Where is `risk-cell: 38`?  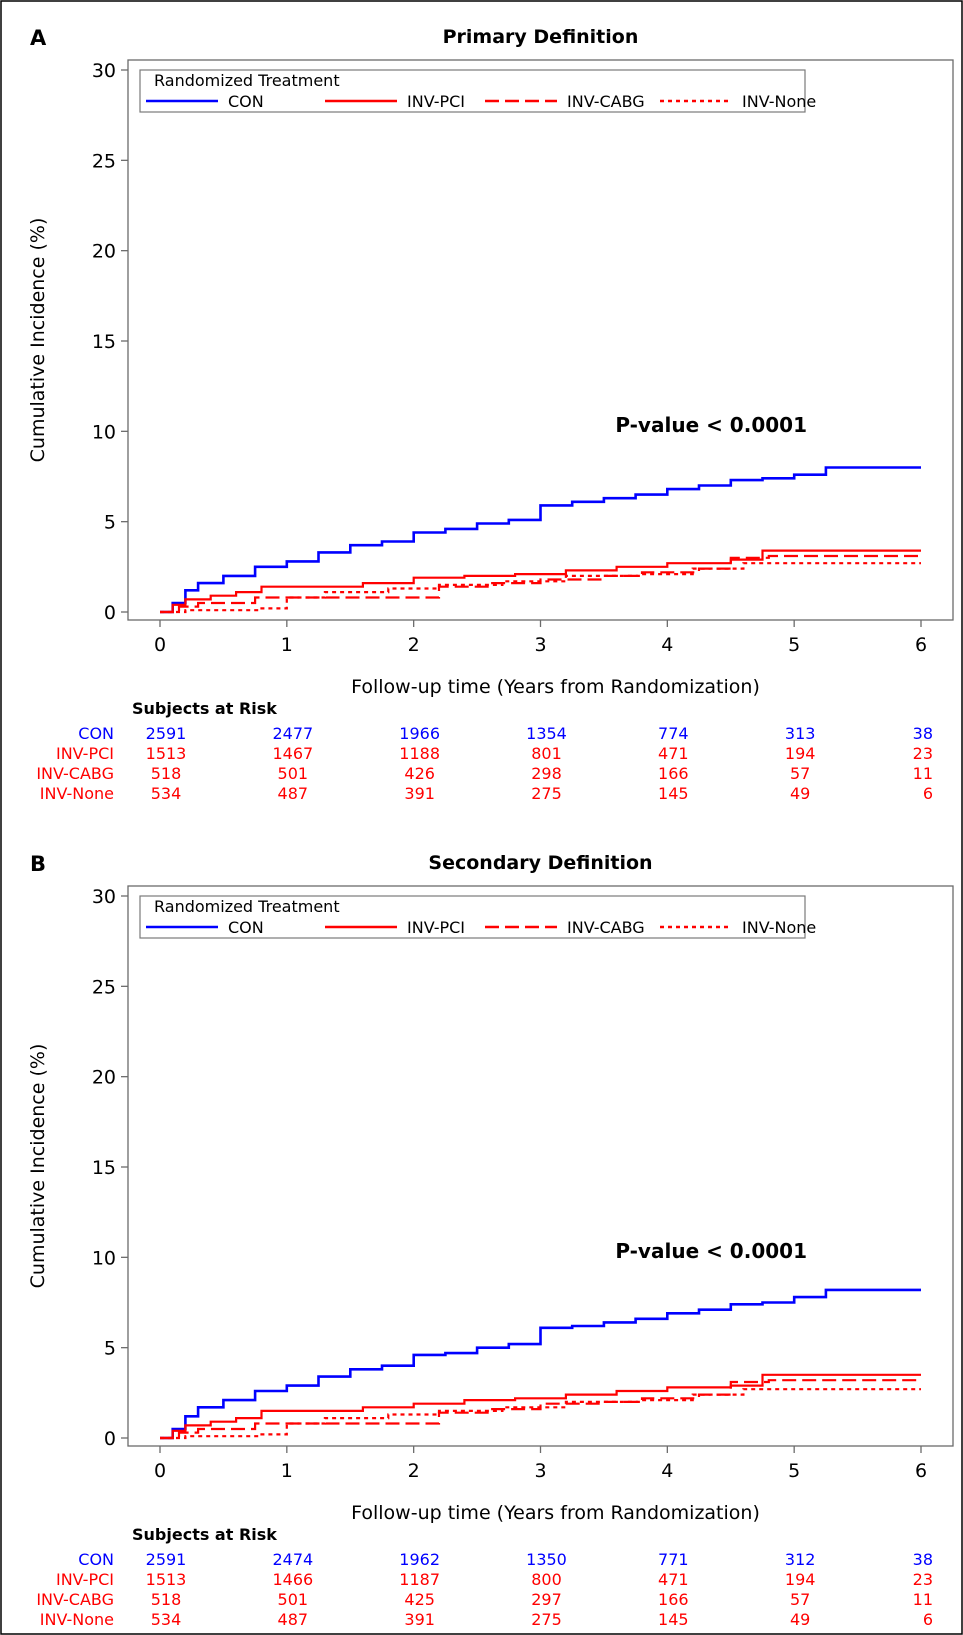 risk-cell: 38 is located at coordinates (923, 1559).